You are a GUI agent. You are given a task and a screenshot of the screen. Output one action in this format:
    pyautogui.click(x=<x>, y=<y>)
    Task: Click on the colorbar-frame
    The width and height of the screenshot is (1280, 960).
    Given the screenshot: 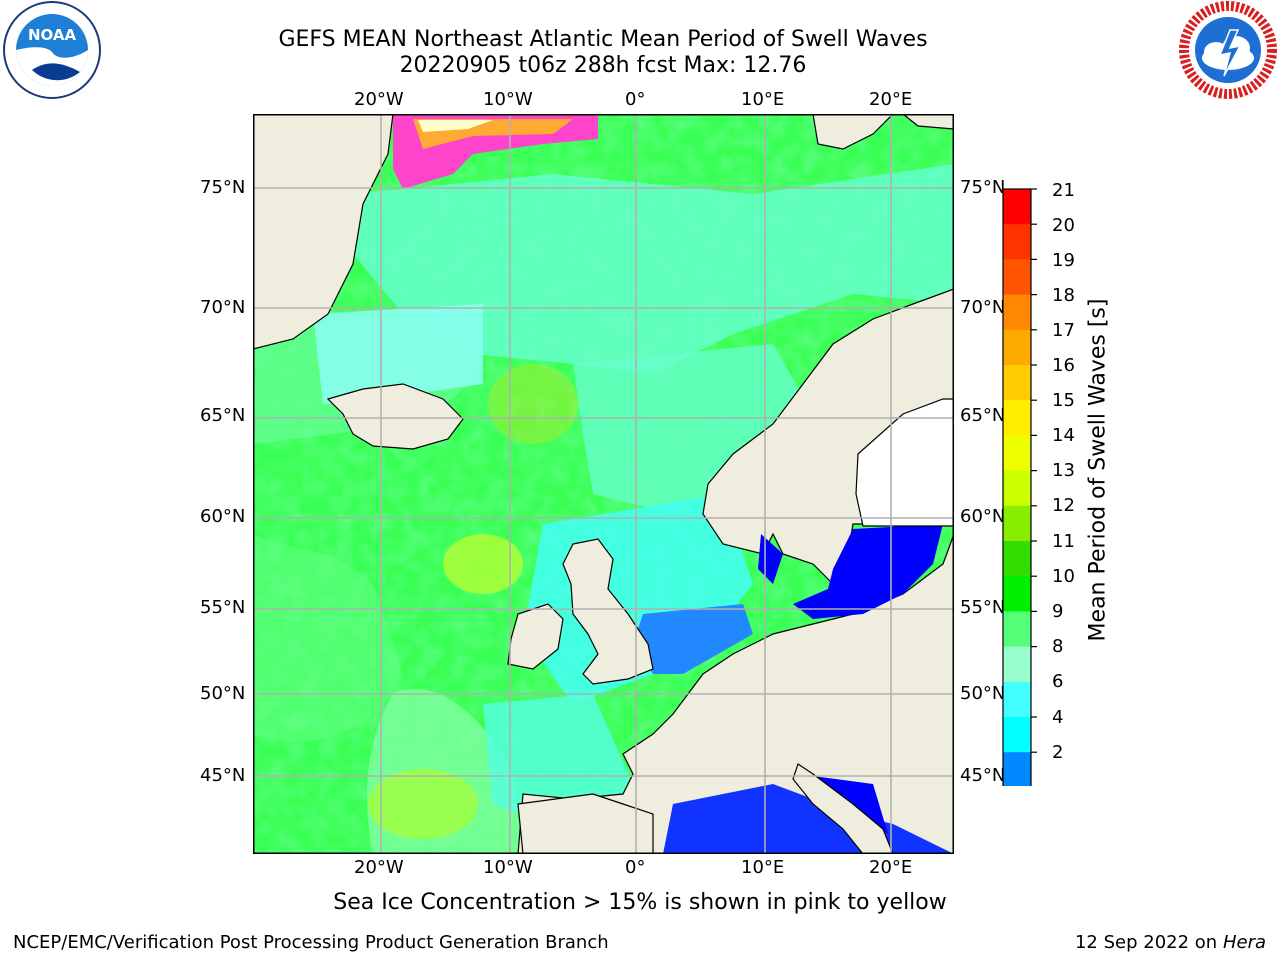 What is the action you would take?
    pyautogui.click(x=1017, y=487)
    